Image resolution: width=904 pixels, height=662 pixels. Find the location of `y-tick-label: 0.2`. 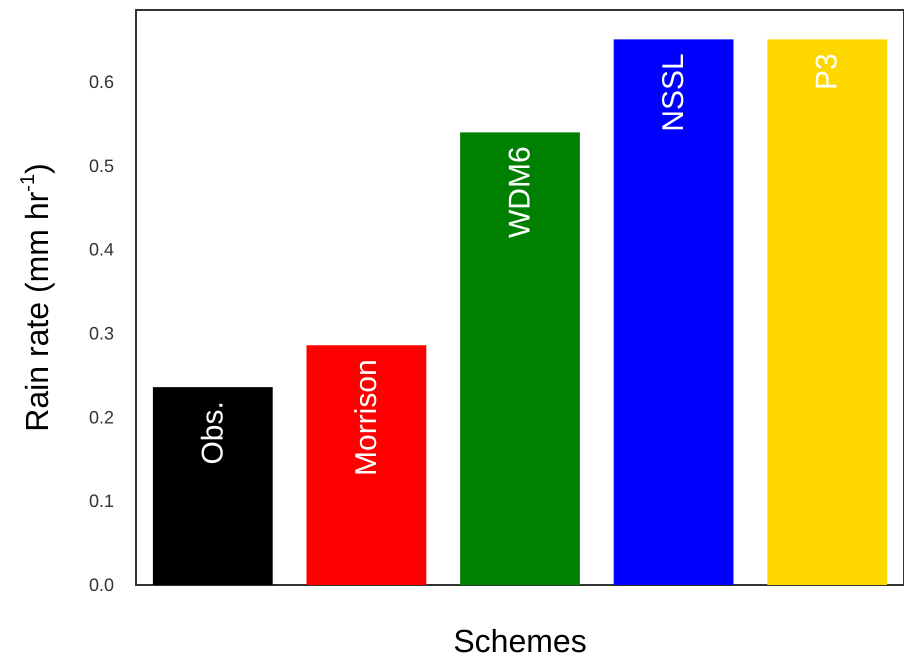

y-tick-label: 0.2 is located at coordinates (101, 417).